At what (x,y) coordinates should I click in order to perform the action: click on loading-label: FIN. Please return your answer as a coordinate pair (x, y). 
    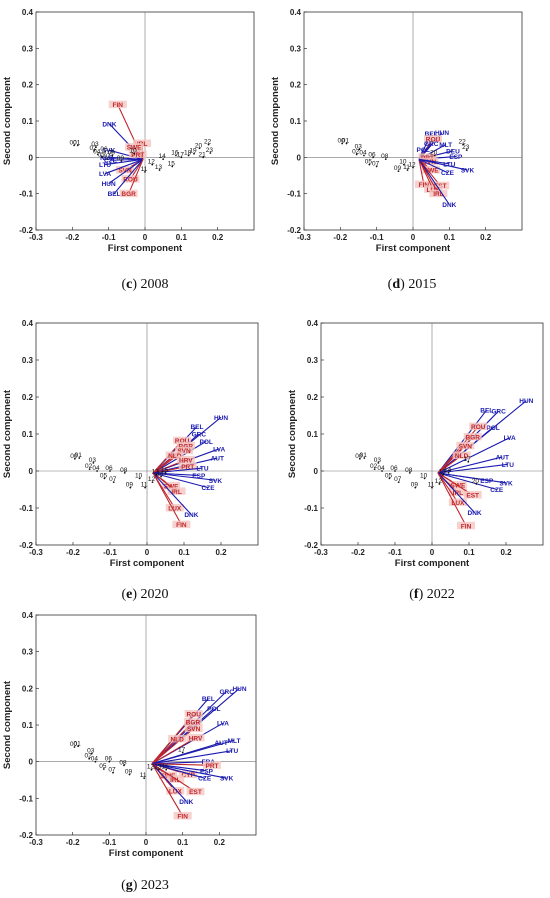
    Looking at the image, I should click on (182, 816).